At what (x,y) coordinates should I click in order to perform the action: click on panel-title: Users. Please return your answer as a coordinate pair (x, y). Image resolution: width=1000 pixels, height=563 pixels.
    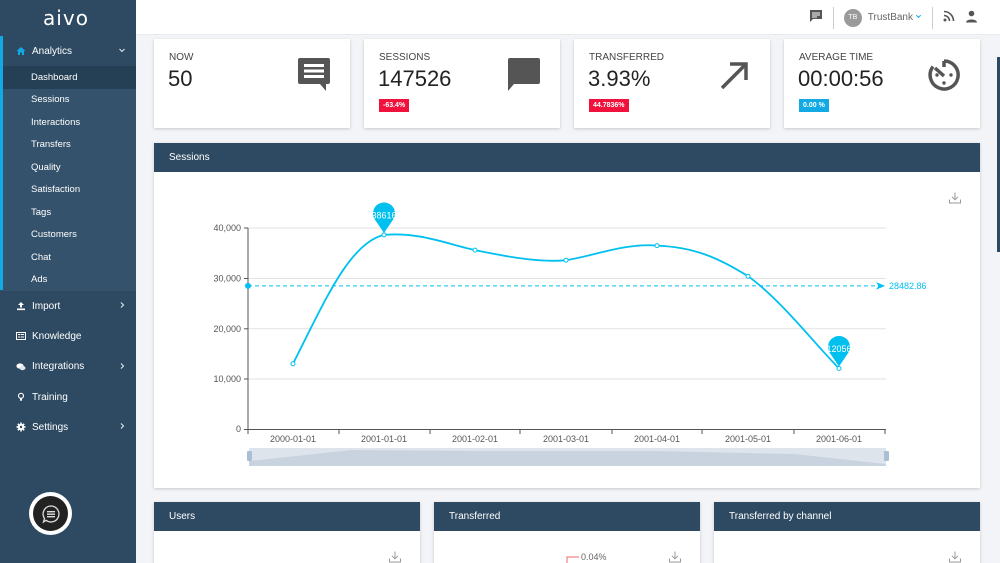
    Looking at the image, I should click on (287, 516).